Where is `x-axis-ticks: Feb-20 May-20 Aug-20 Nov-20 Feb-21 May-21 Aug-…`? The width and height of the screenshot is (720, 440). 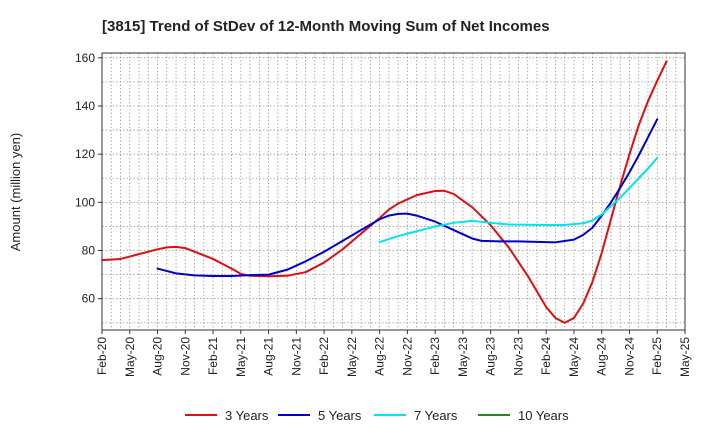 x-axis-ticks: Feb-20 May-20 Aug-20 Nov-20 Feb-21 May-21 Aug-… is located at coordinates (393, 353).